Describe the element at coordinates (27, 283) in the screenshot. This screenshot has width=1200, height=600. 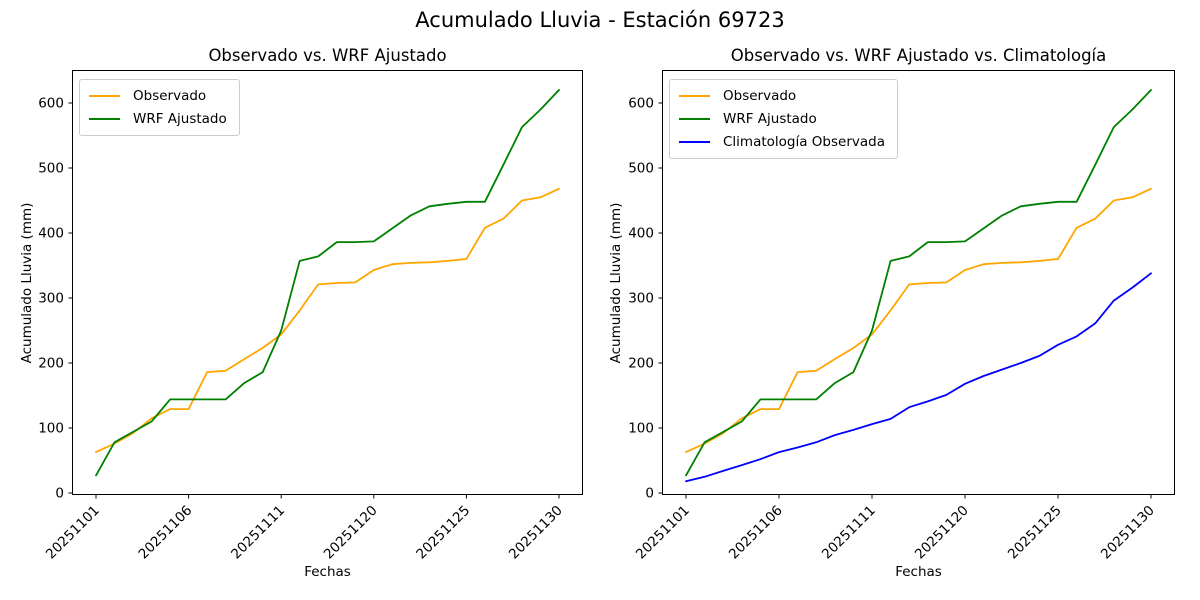
I see `left-y-axis-label: Acumulado Lluvia (mm)` at that location.